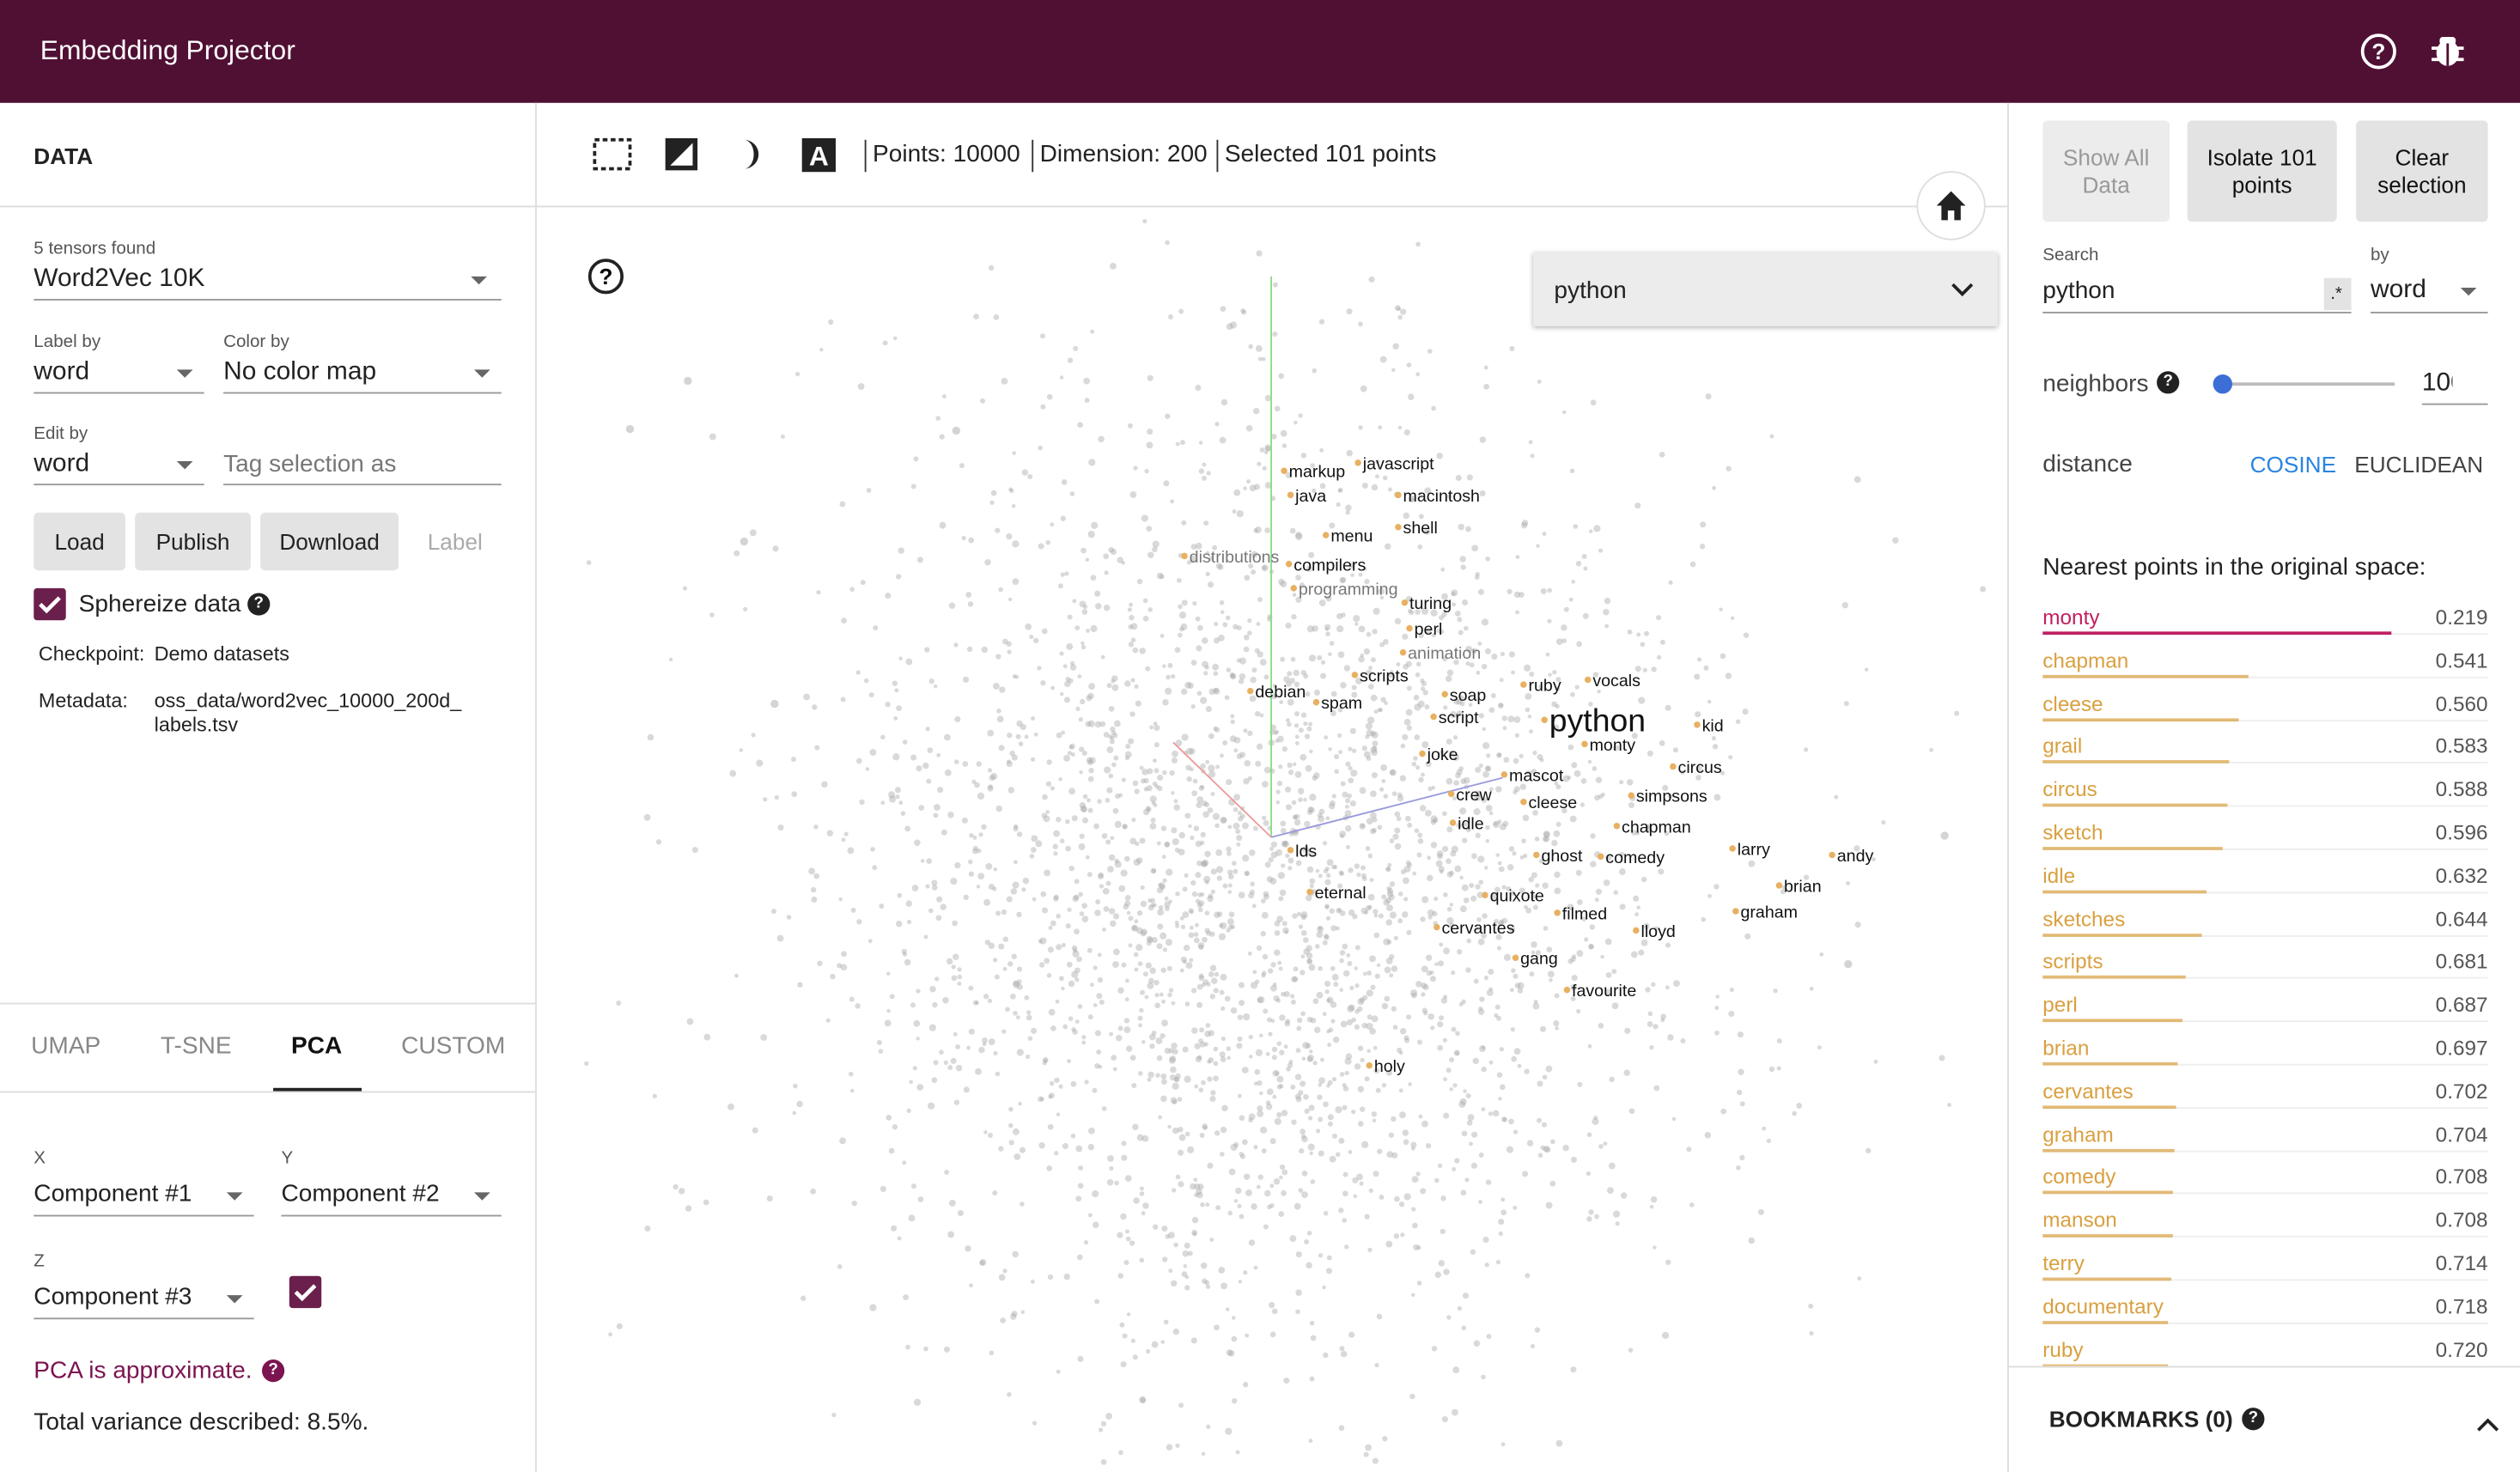 This screenshot has height=1472, width=2520. Describe the element at coordinates (119, 279) in the screenshot. I see `tensor-select: Word2Vec 10K` at that location.